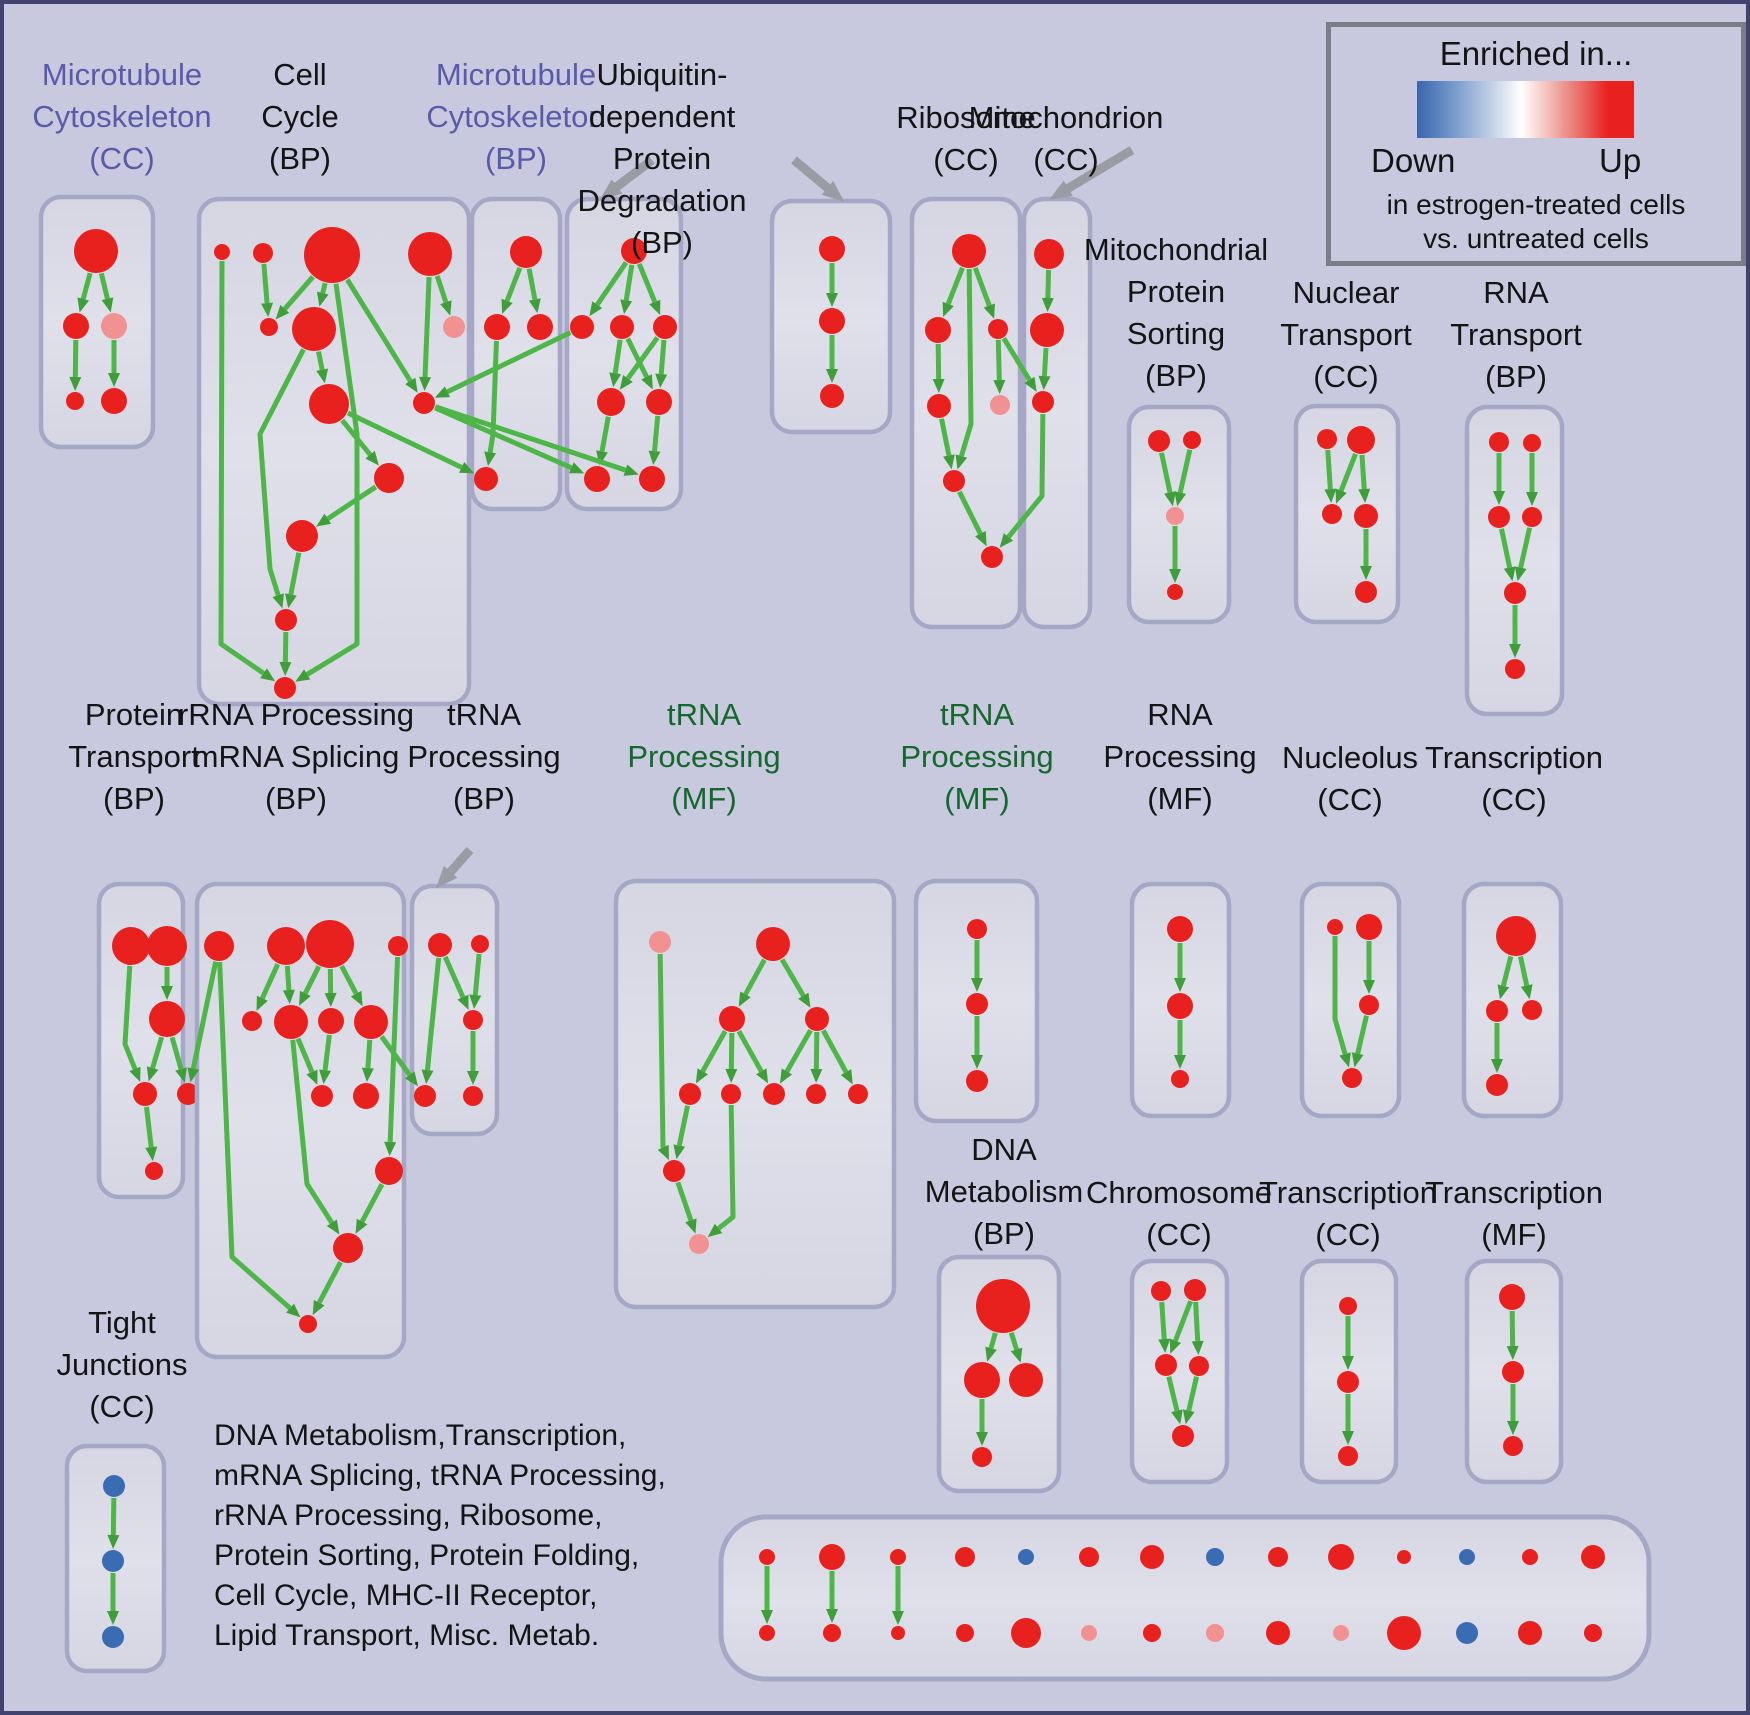 Image resolution: width=1750 pixels, height=1715 pixels. I want to click on cluster-label-line: Metabolism, so click(1004, 1191).